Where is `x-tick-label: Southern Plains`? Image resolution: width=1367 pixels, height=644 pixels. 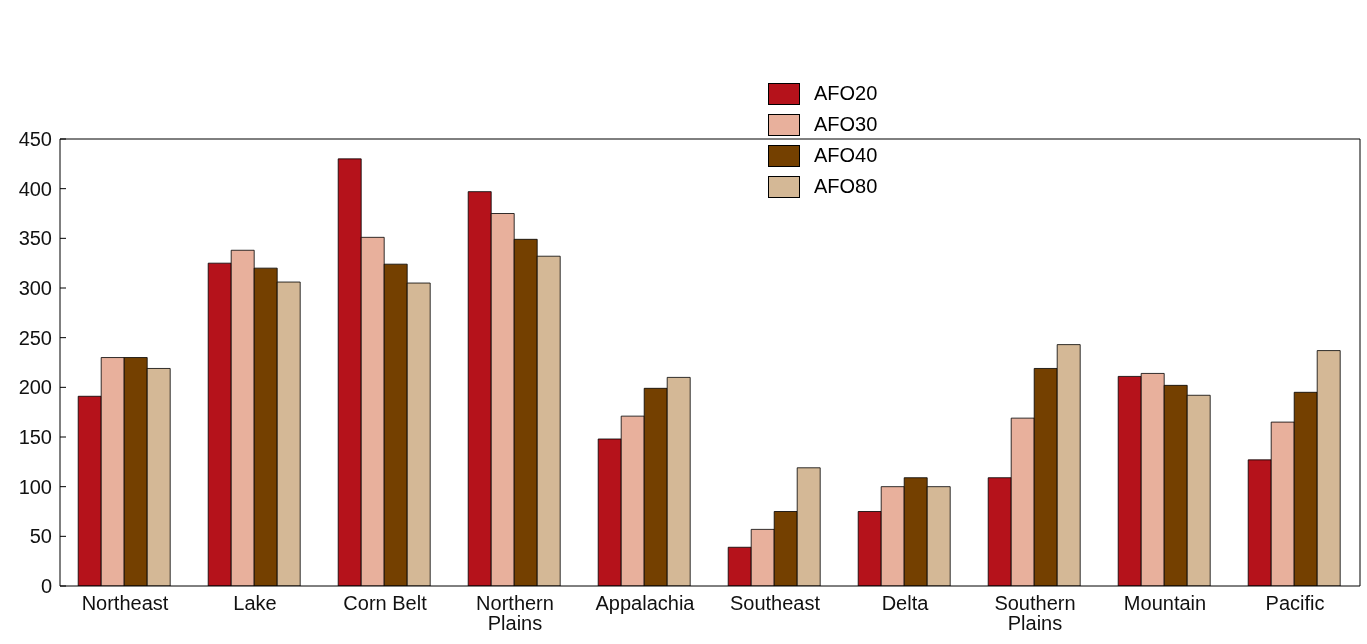
x-tick-label: Southern Plains is located at coordinates (1035, 613).